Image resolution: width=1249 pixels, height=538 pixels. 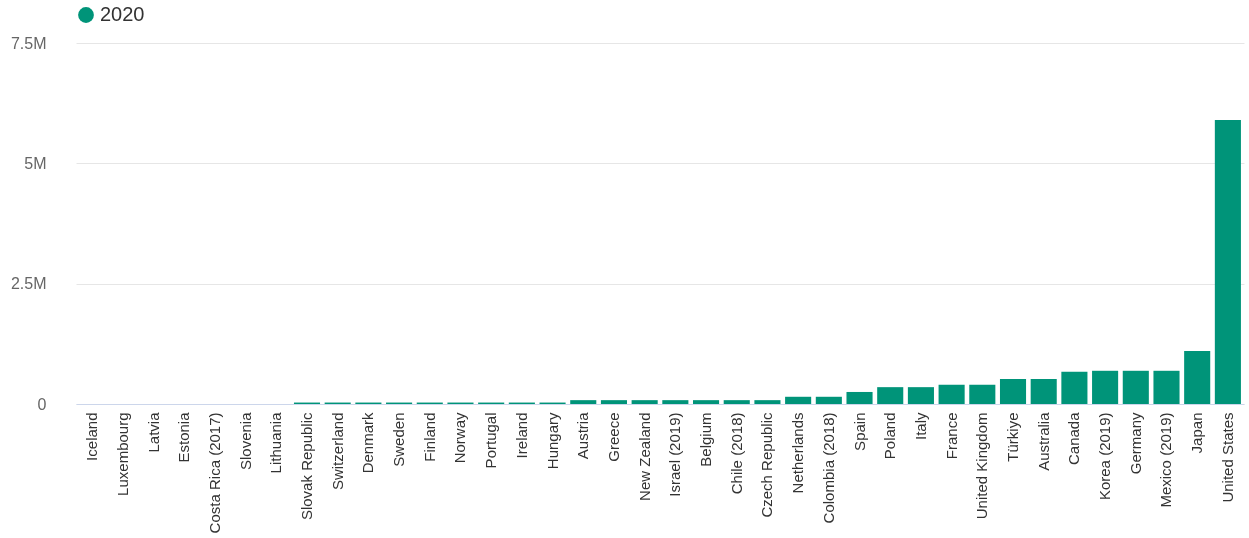 I want to click on x-tick-label: Estonia, so click(x=184, y=437).